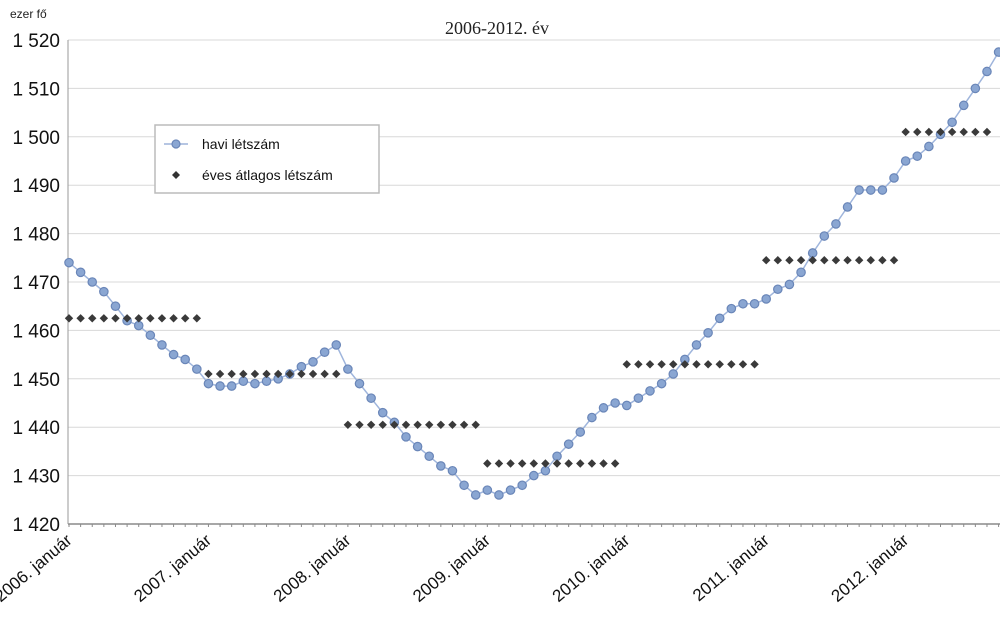 The image size is (1000, 638). What do you see at coordinates (451, 568) in the screenshot?
I see `x-tick-label: 2009. január` at bounding box center [451, 568].